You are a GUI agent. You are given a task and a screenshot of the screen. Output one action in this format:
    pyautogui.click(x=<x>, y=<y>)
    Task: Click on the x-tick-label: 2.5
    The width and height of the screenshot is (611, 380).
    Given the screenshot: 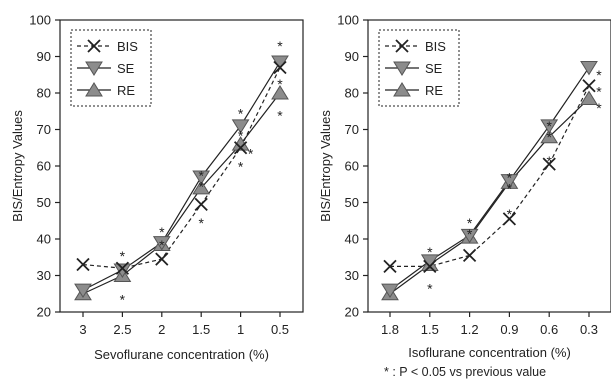 What is the action you would take?
    pyautogui.click(x=122, y=329)
    